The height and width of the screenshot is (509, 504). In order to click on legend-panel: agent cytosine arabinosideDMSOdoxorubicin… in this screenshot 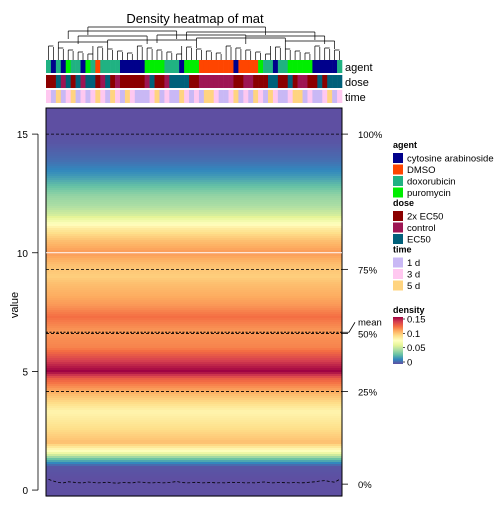, I will do `click(443, 254)`.